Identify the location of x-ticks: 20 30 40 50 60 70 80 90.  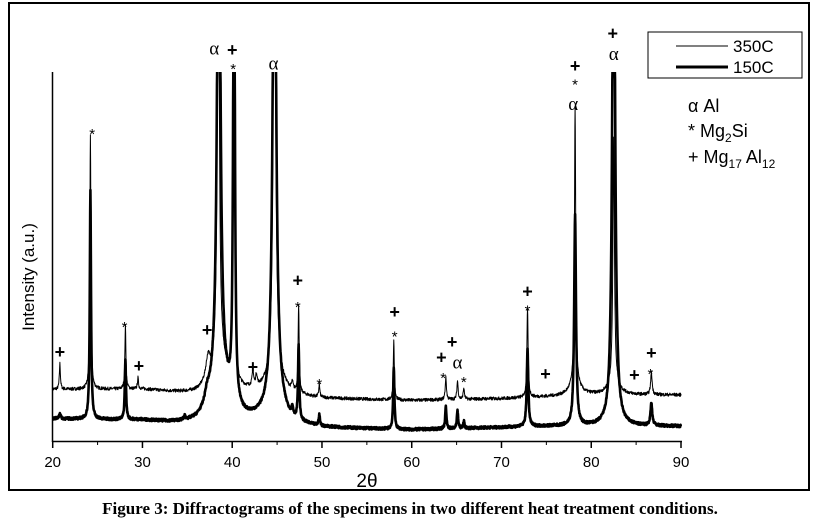
(366, 456).